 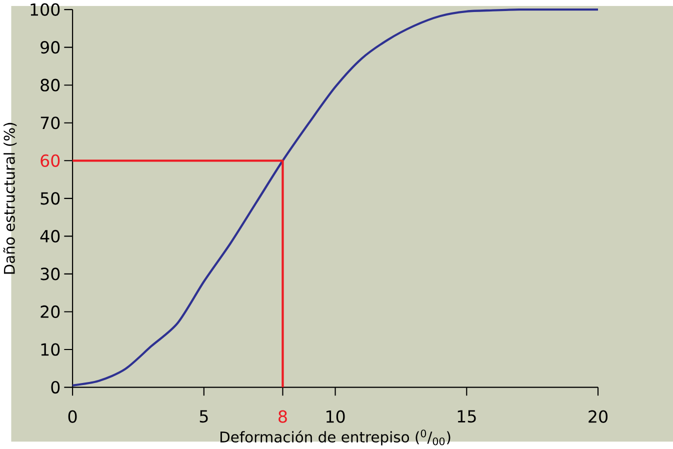 I want to click on x-tick-label: 15, so click(x=467, y=416).